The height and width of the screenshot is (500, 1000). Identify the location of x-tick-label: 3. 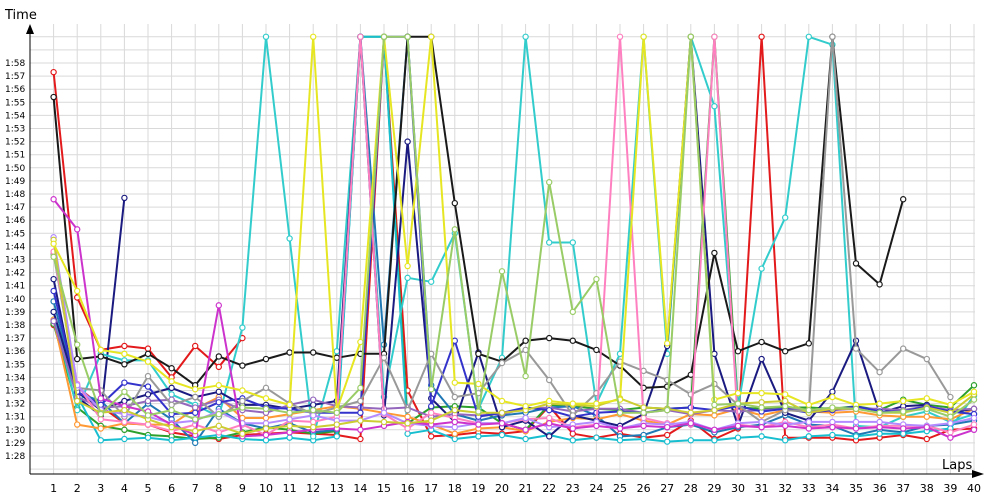
(100, 488).